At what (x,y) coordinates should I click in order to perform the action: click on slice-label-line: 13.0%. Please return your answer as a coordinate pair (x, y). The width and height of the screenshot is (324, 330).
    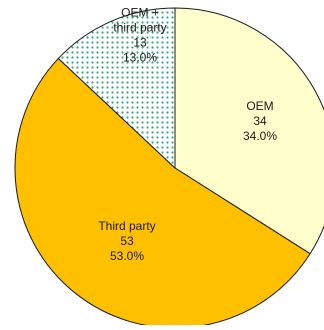
    Looking at the image, I should click on (140, 58).